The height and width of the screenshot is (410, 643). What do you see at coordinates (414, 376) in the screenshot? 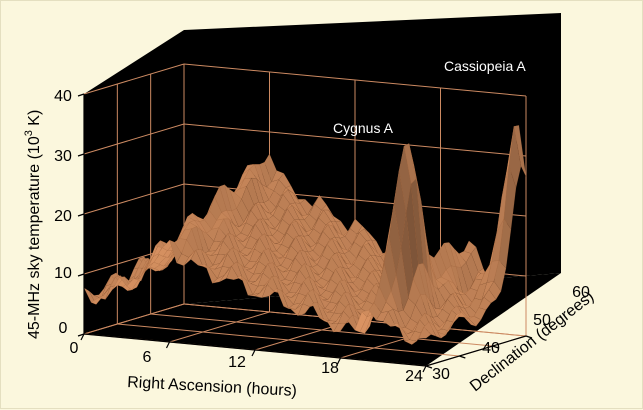
I see `x-tick-label: 24` at bounding box center [414, 376].